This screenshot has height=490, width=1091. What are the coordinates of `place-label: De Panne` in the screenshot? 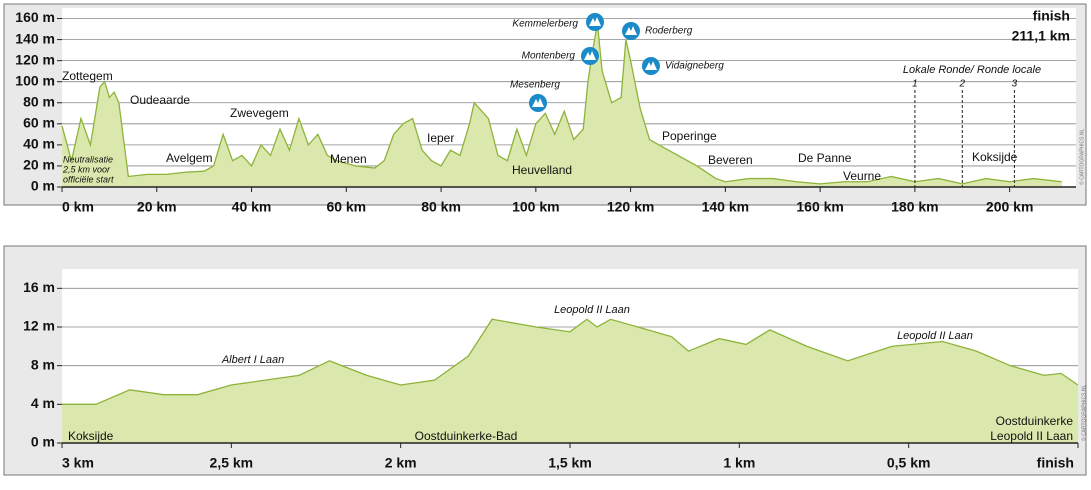 It's located at (825, 158).